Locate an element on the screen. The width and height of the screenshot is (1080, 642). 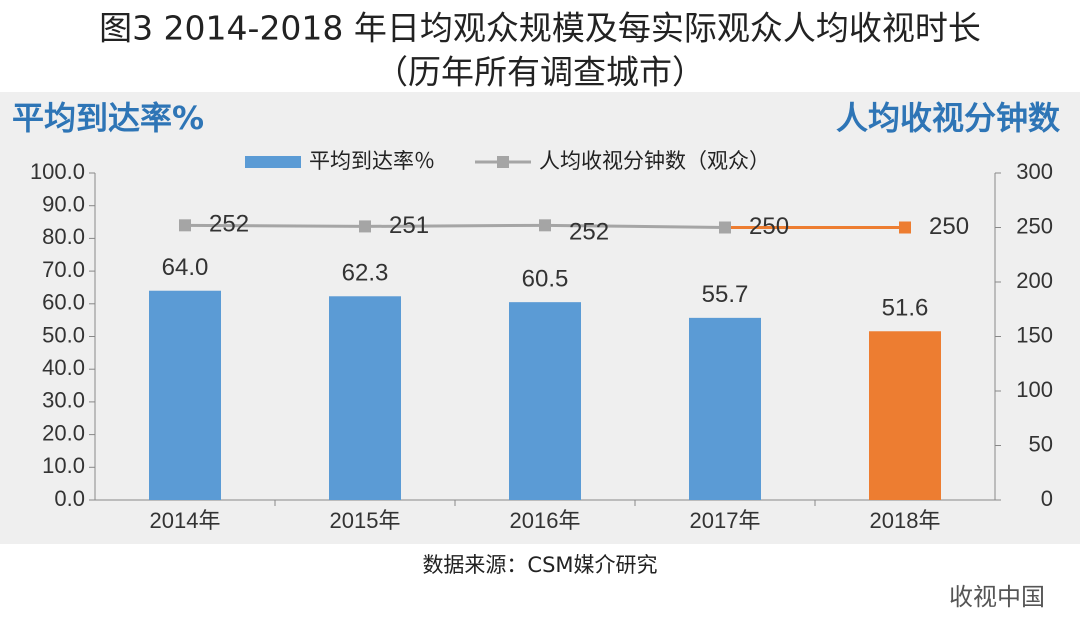
y2-tick-label: 0 is located at coordinates (1047, 498).